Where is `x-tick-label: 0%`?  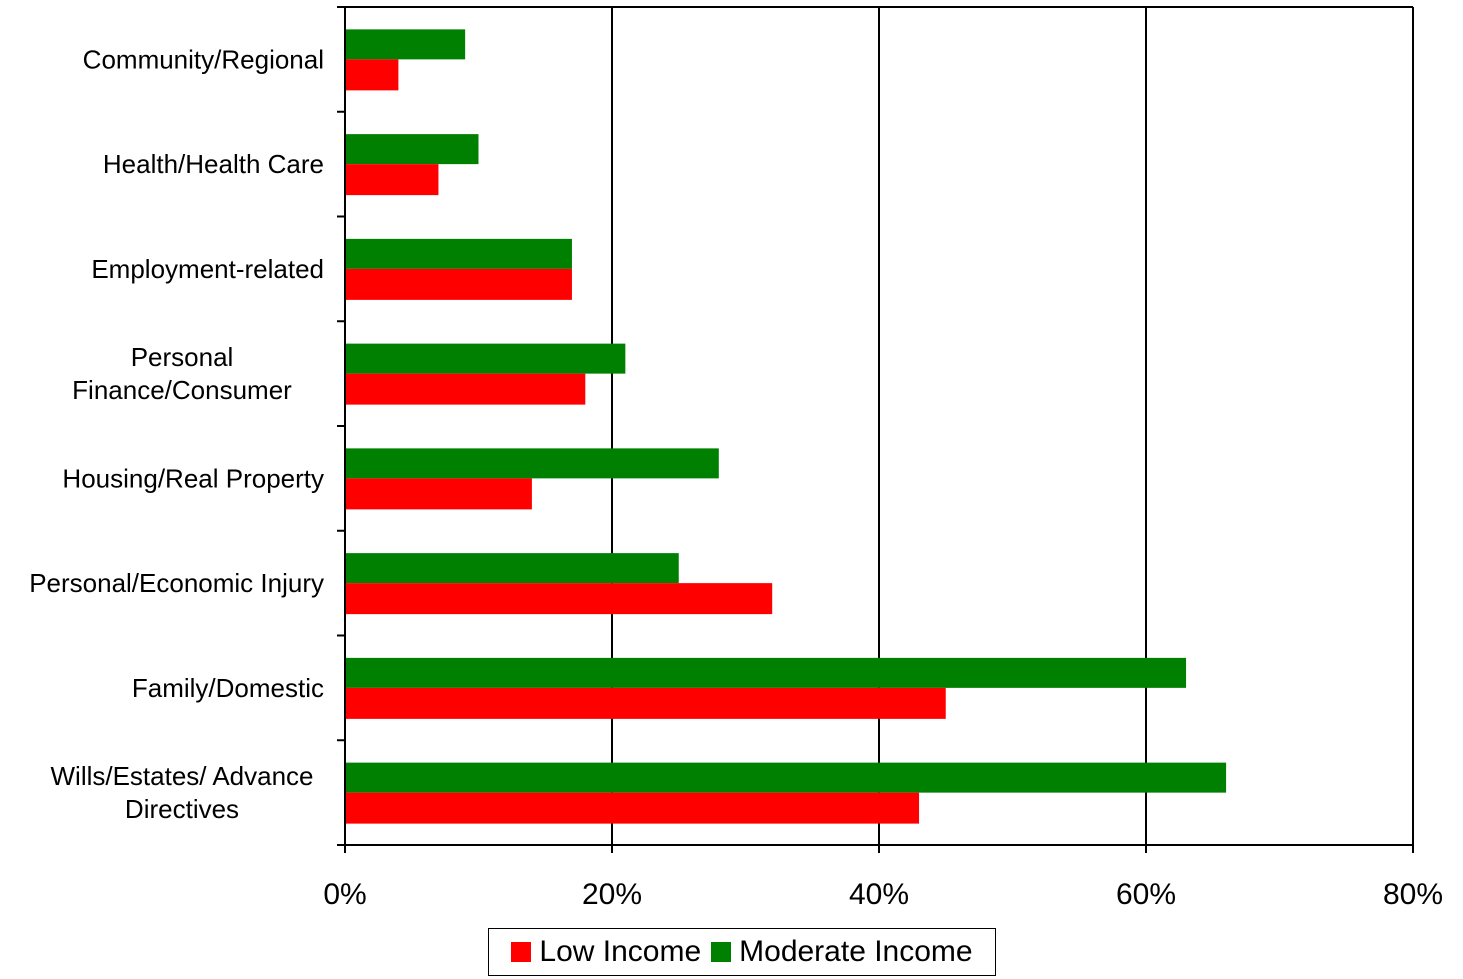
x-tick-label: 0% is located at coordinates (344, 894).